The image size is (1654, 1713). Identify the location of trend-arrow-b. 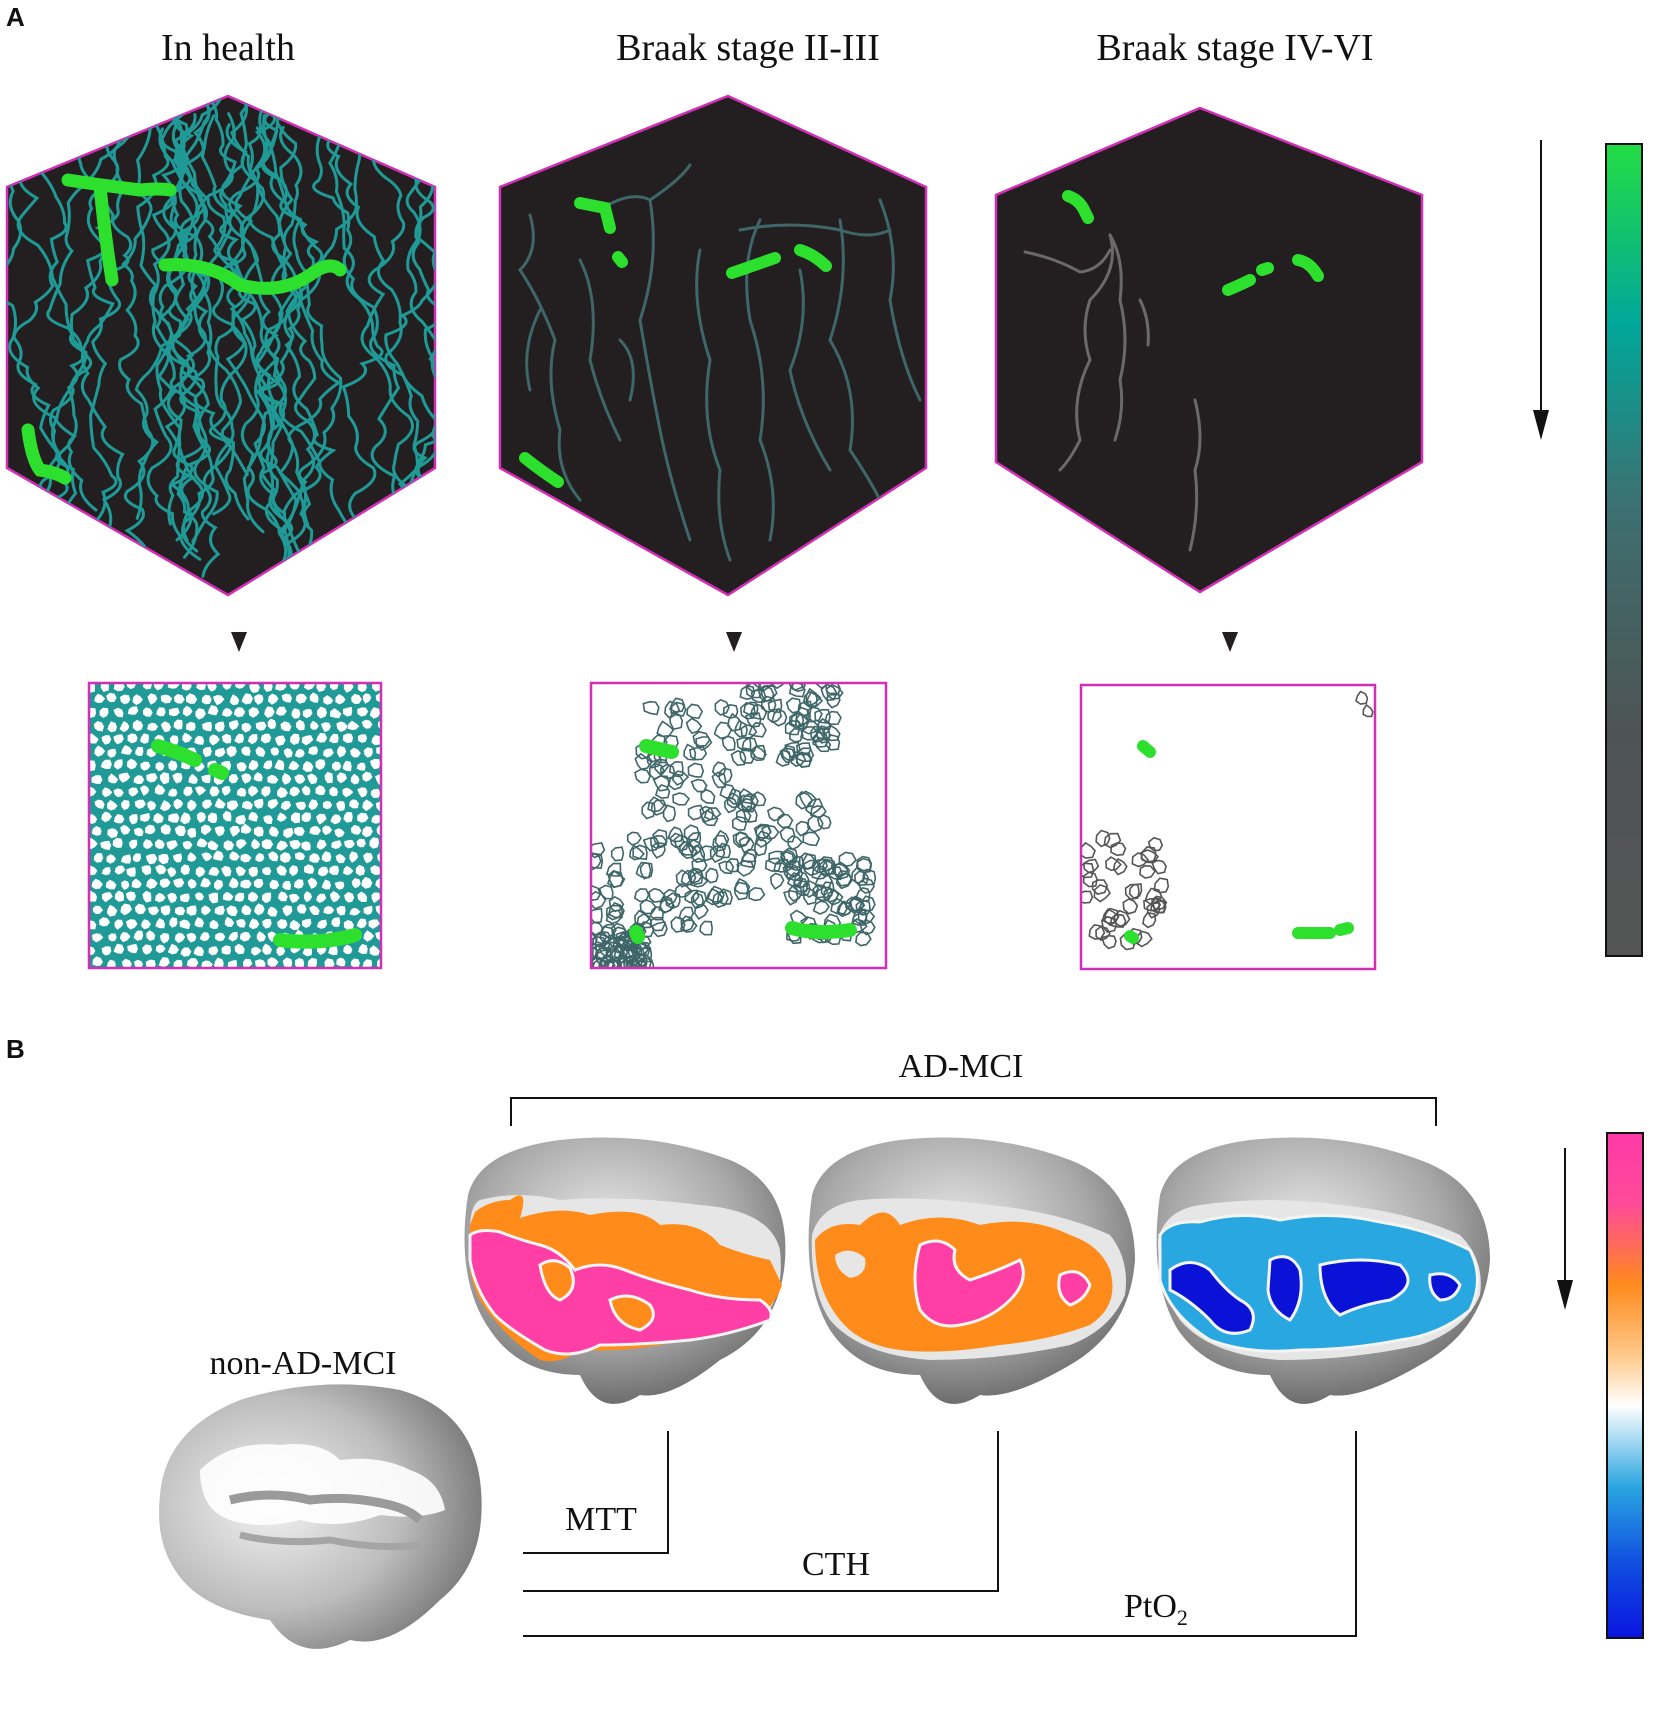
(1565, 1229).